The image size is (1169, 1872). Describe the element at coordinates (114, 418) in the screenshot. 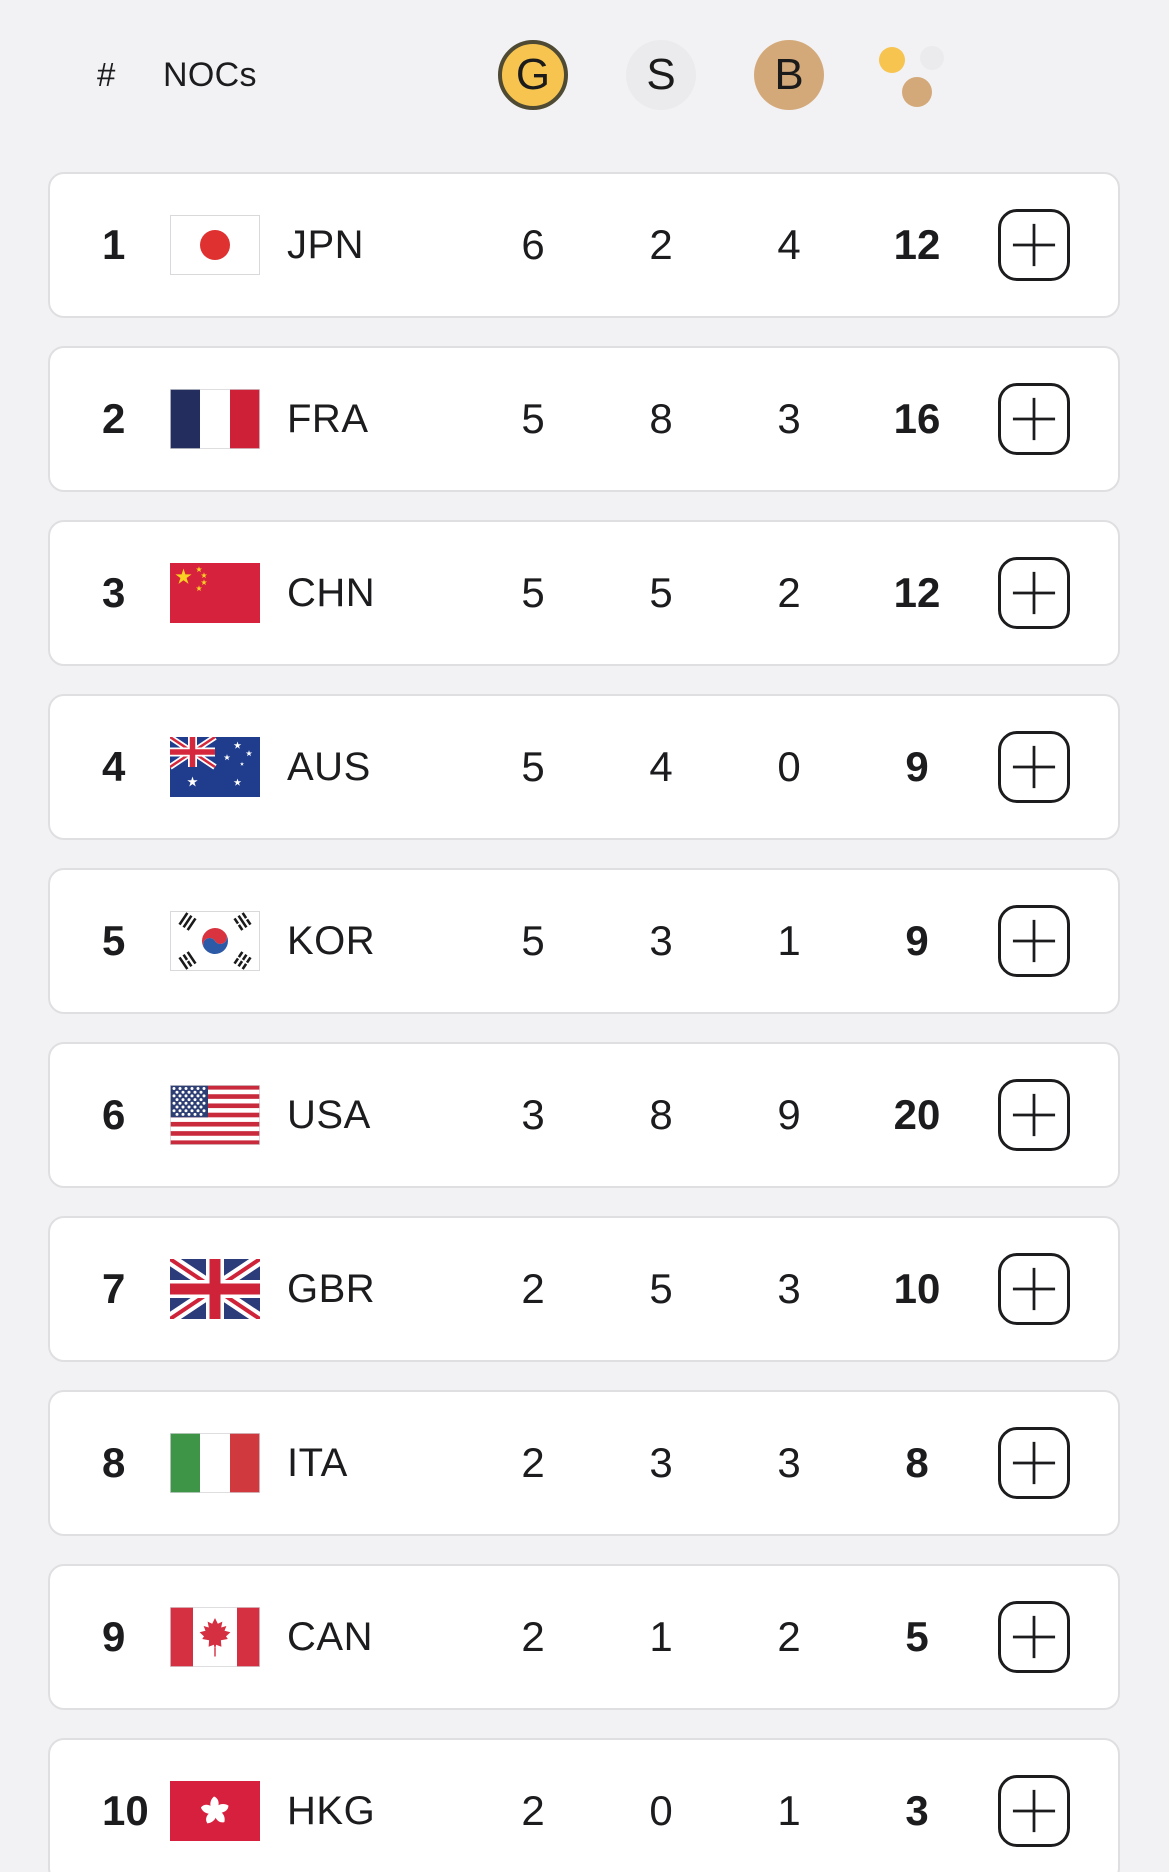

I see `rank: 2` at that location.